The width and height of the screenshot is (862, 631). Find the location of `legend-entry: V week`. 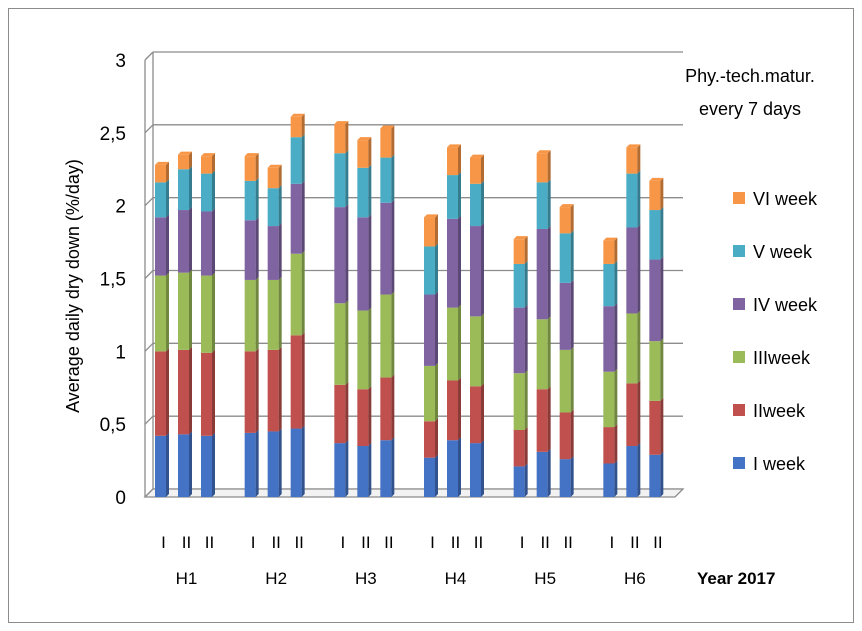

legend-entry: V week is located at coordinates (773, 252).